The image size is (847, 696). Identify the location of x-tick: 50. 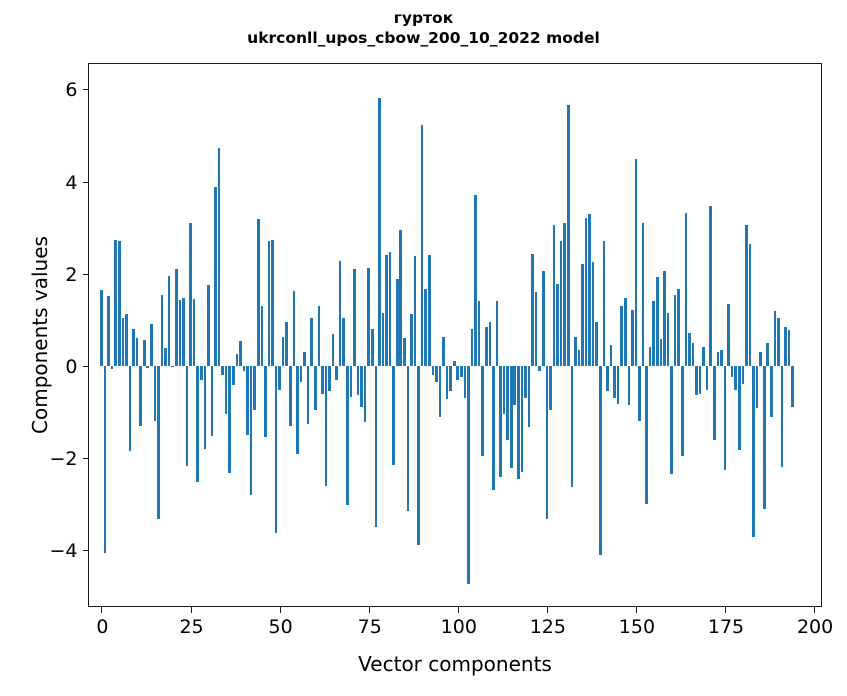
(281, 622).